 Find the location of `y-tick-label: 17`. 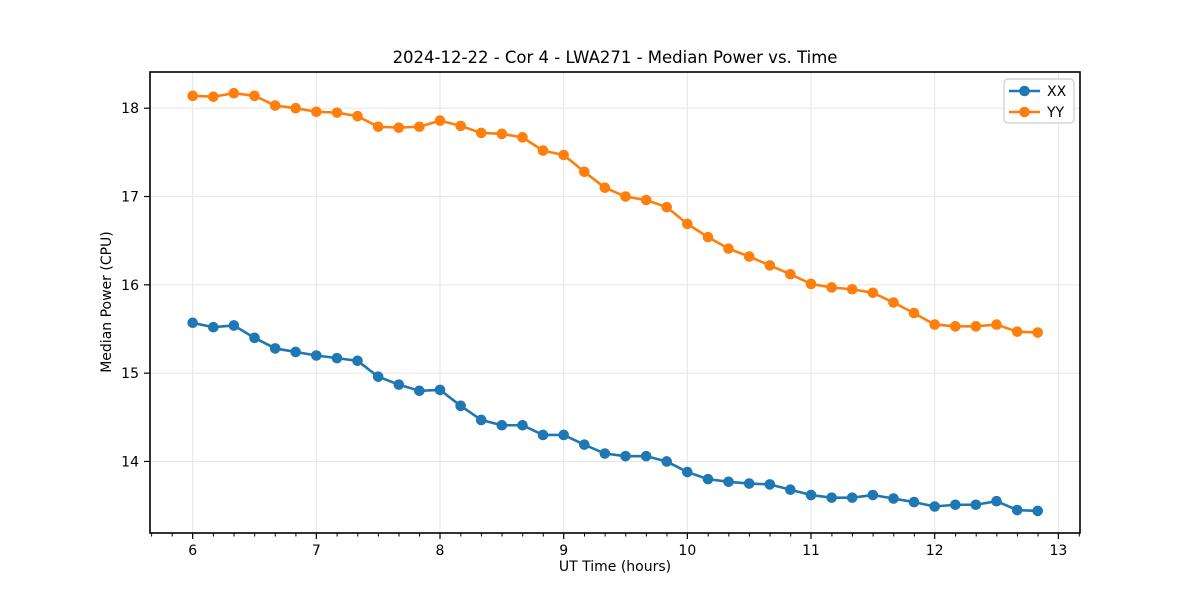

y-tick-label: 17 is located at coordinates (130, 198).